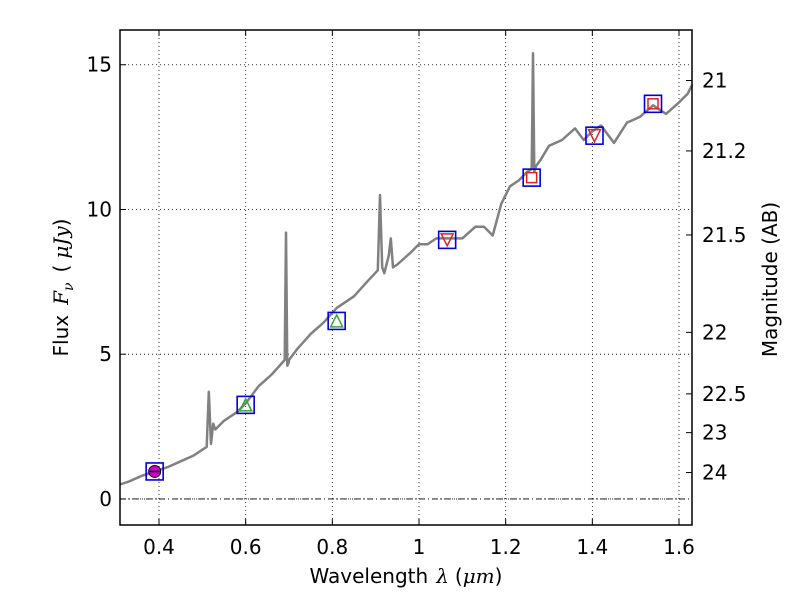 Image resolution: width=800 pixels, height=600 pixels. I want to click on mag-tick-label: 23, so click(714, 433).